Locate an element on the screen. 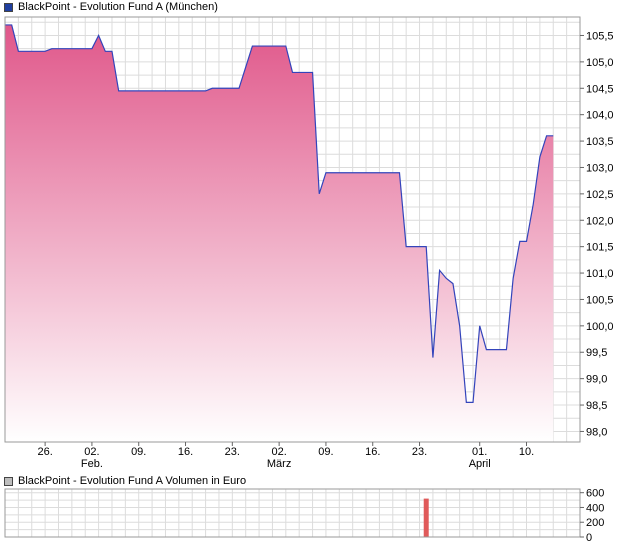 Image resolution: width=620 pixels, height=546 pixels. price-y-tick-label: 98,5 is located at coordinates (596, 406).